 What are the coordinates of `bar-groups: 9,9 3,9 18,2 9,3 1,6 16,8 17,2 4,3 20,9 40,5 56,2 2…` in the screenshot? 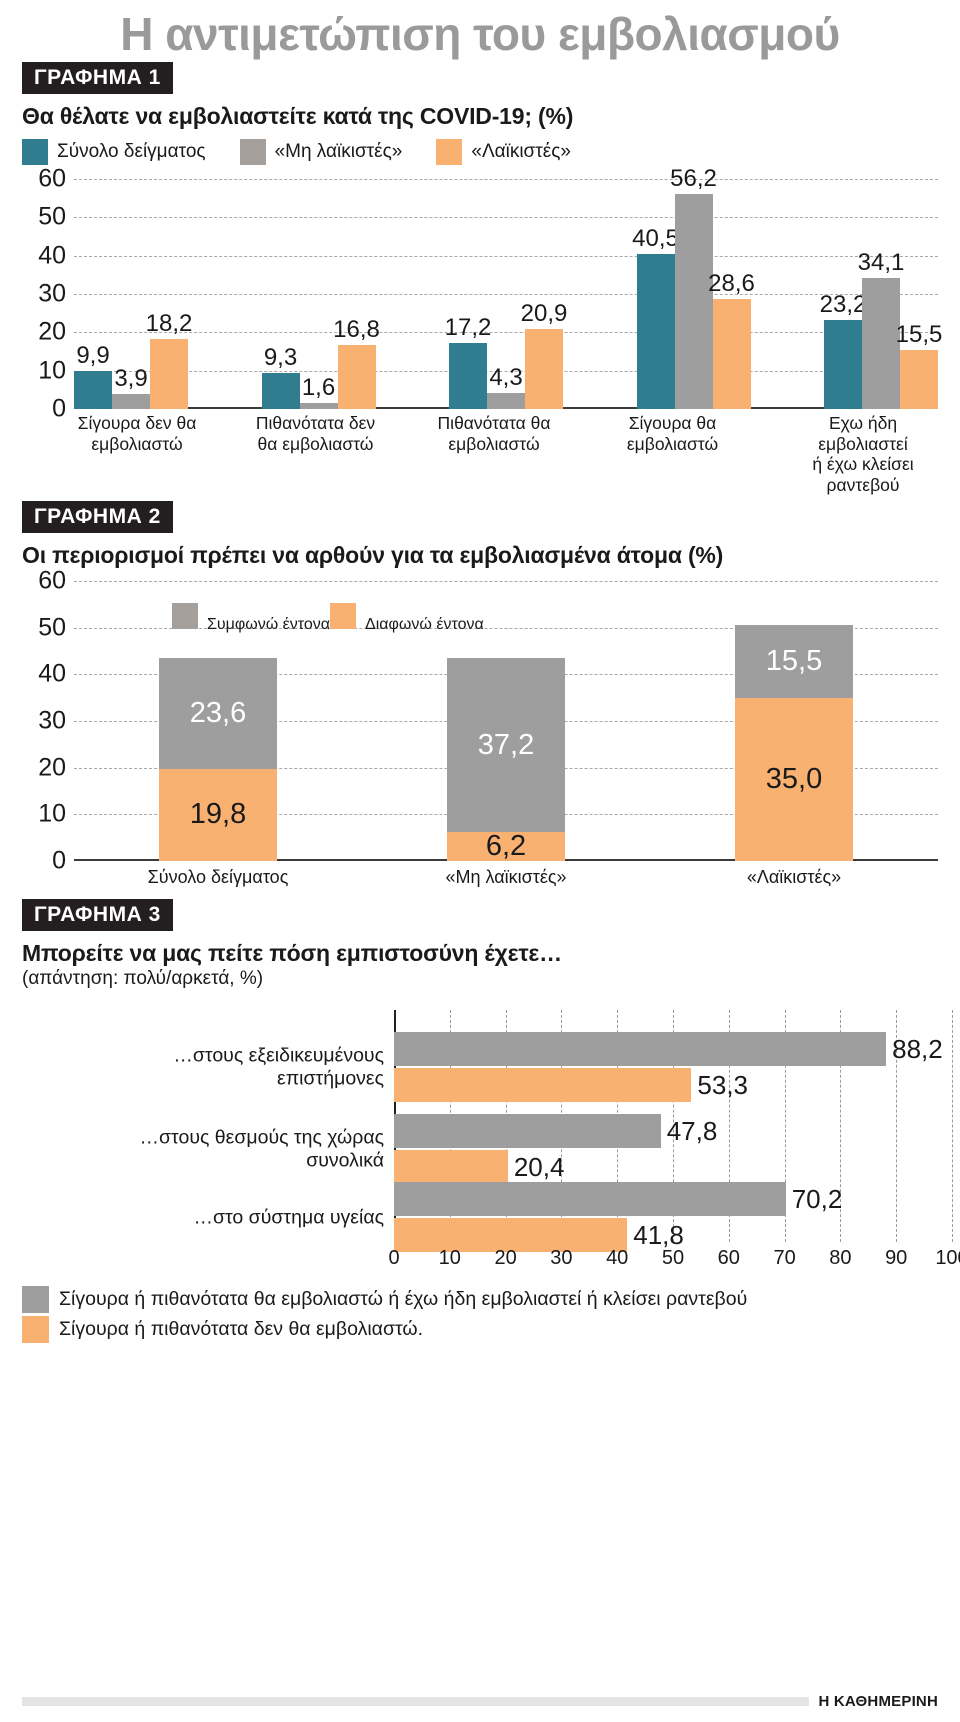 It's located at (508, 287).